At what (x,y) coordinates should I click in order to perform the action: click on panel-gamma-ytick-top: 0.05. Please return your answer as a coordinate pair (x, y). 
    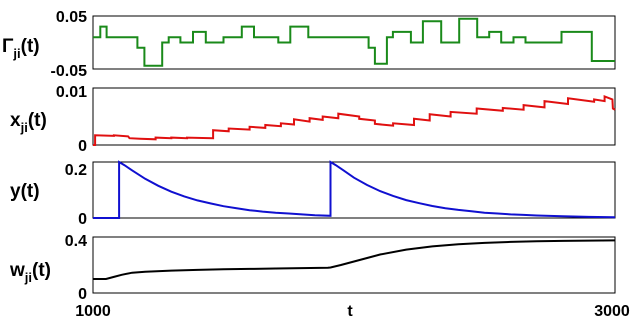
    Looking at the image, I should click on (71, 17).